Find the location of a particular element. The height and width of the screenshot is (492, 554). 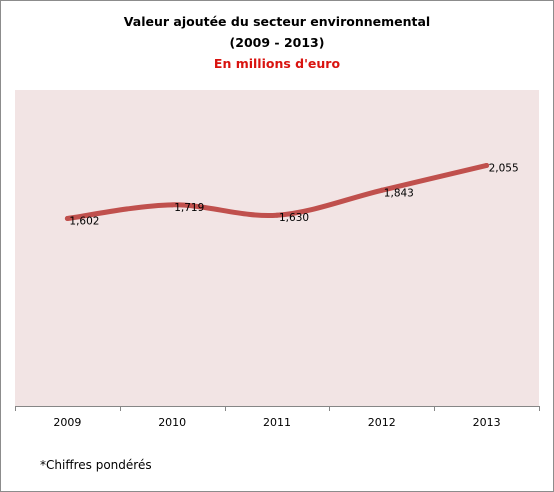

data-label: 1,602 is located at coordinates (84, 222).